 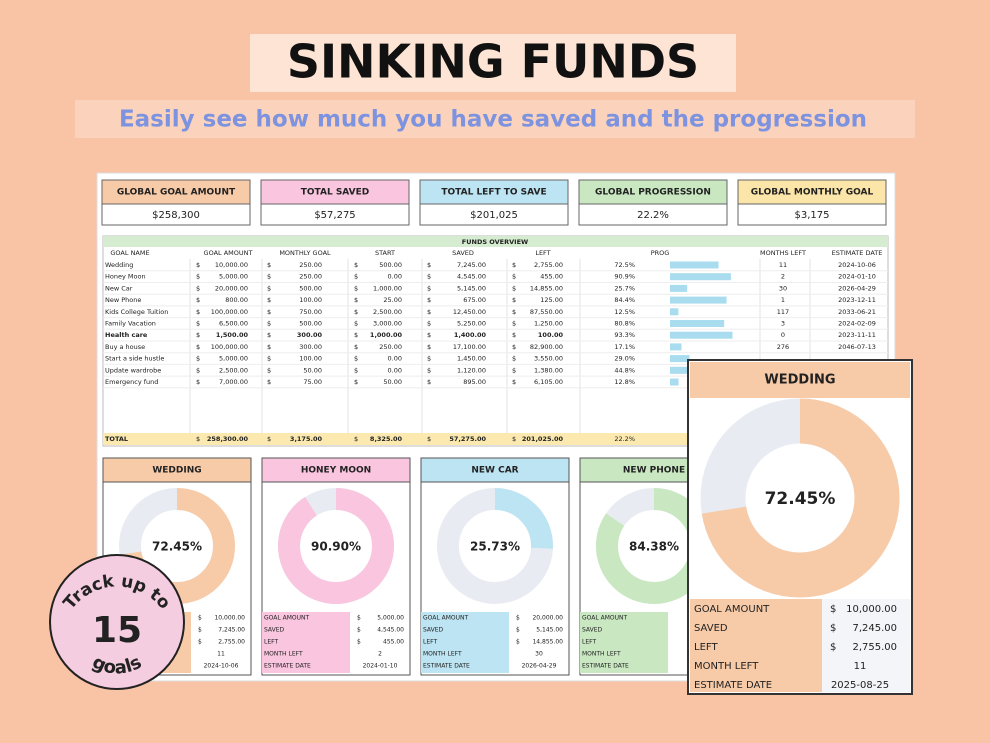 I want to click on months-left: 2, so click(x=783, y=277).